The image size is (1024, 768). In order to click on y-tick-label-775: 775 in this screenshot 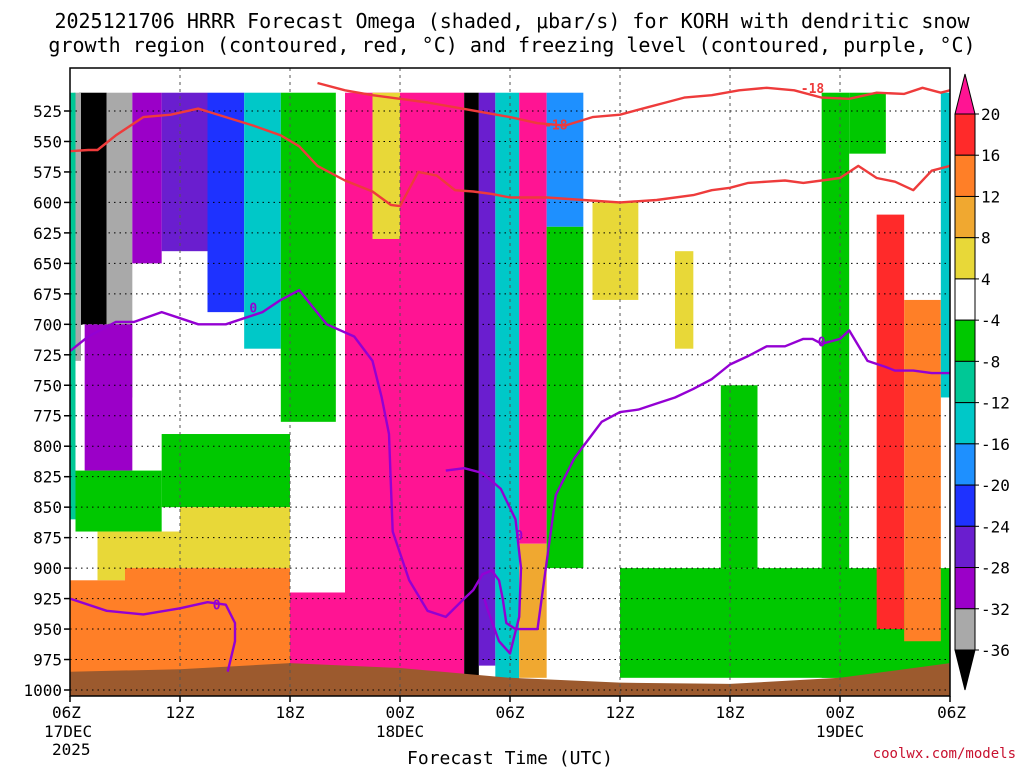, I will do `click(47, 416)`.